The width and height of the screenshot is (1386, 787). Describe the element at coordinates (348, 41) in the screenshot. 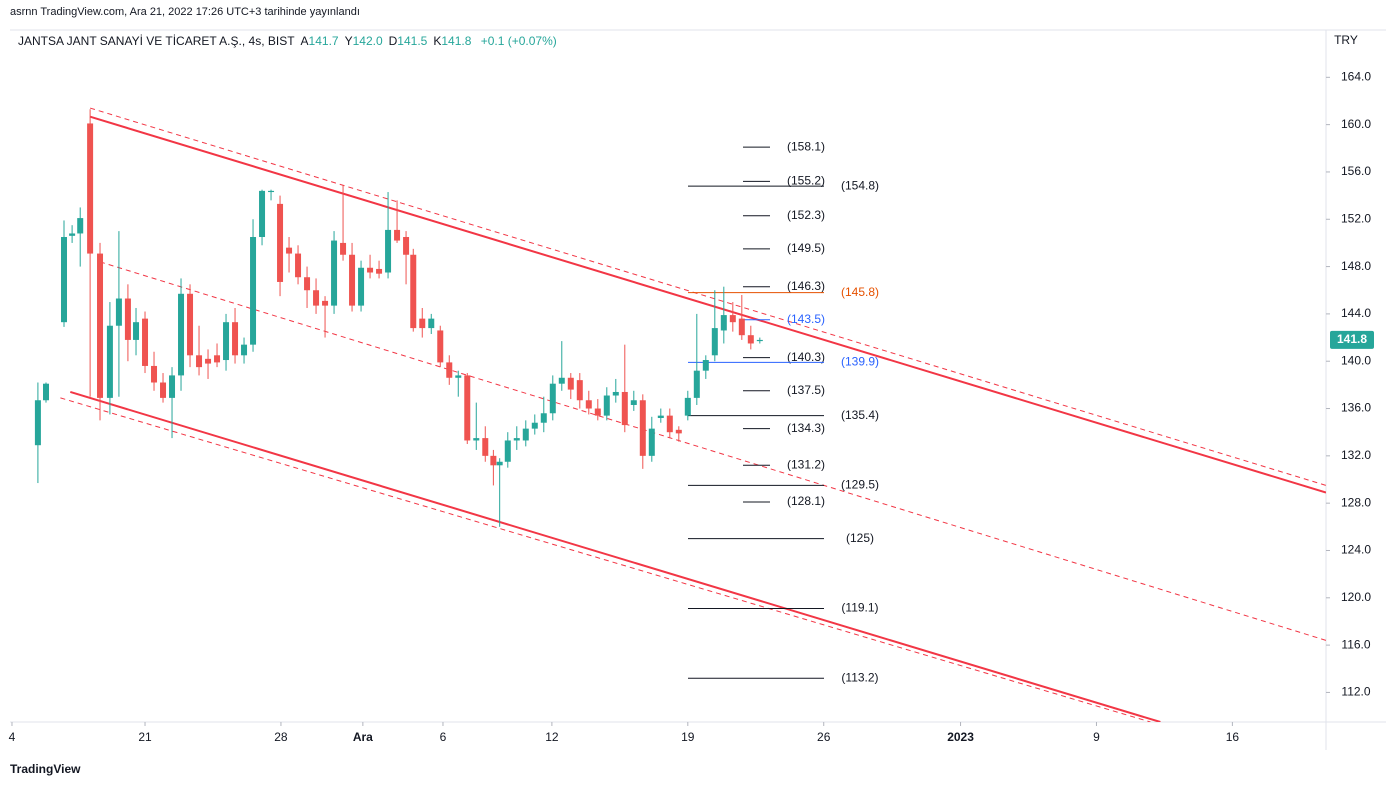

I see `ohlc-key: Y` at that location.